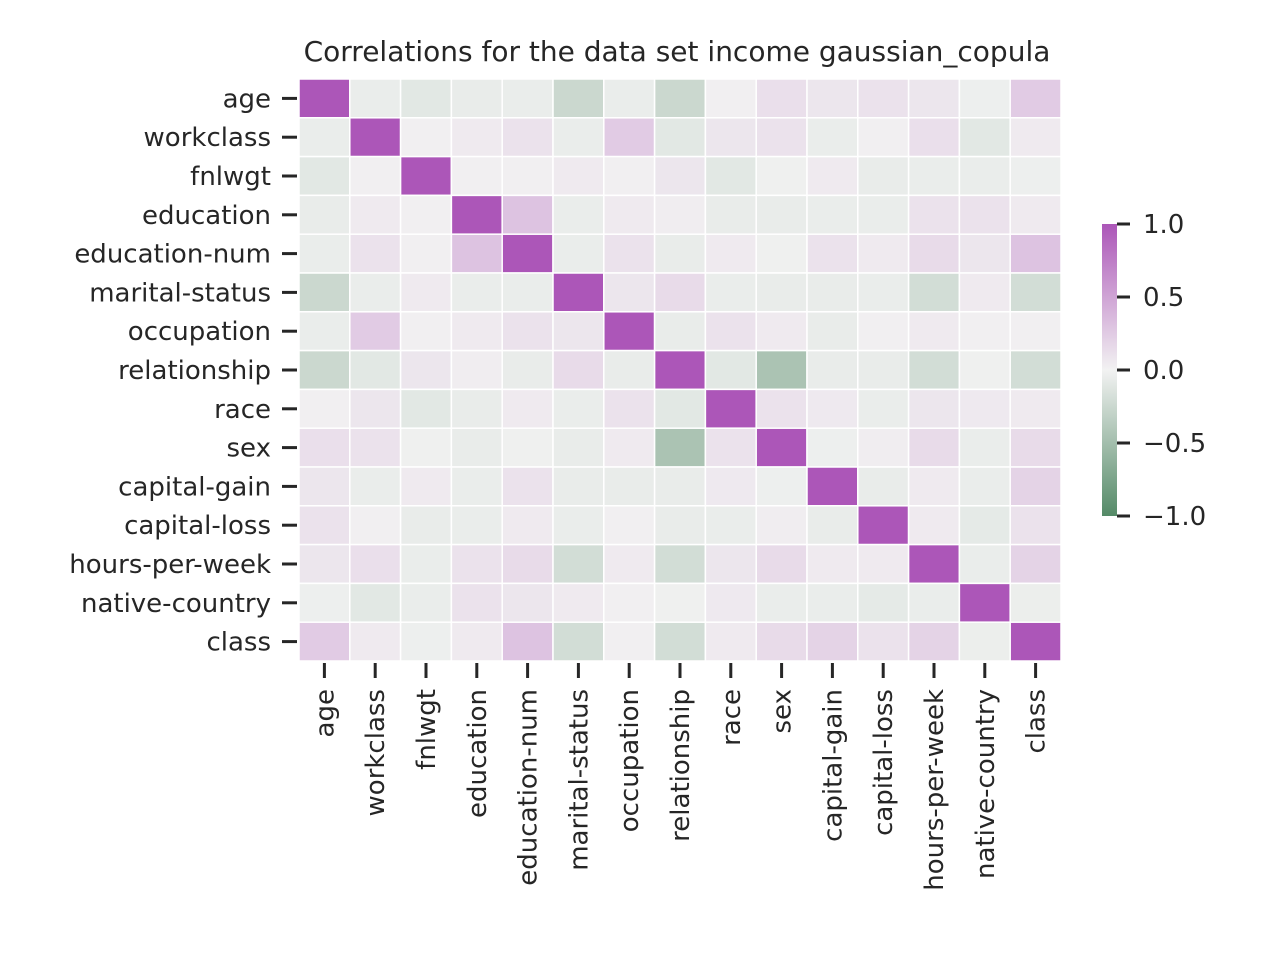  Describe the element at coordinates (883, 331) in the screenshot. I see `heatmap-cell-occupation-capital-loss` at that location.